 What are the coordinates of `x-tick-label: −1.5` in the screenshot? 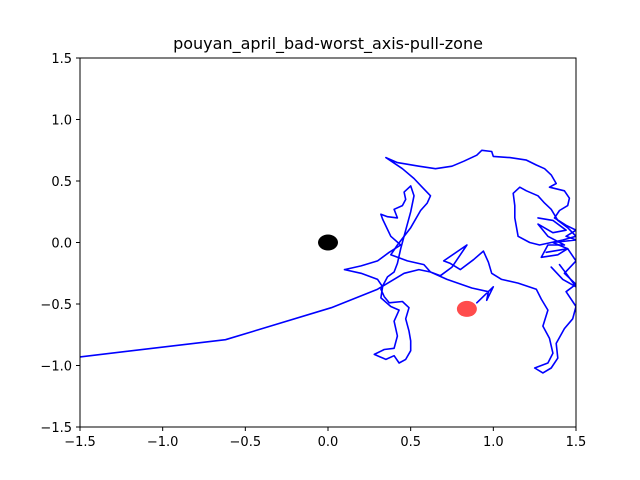 It's located at (80, 442).